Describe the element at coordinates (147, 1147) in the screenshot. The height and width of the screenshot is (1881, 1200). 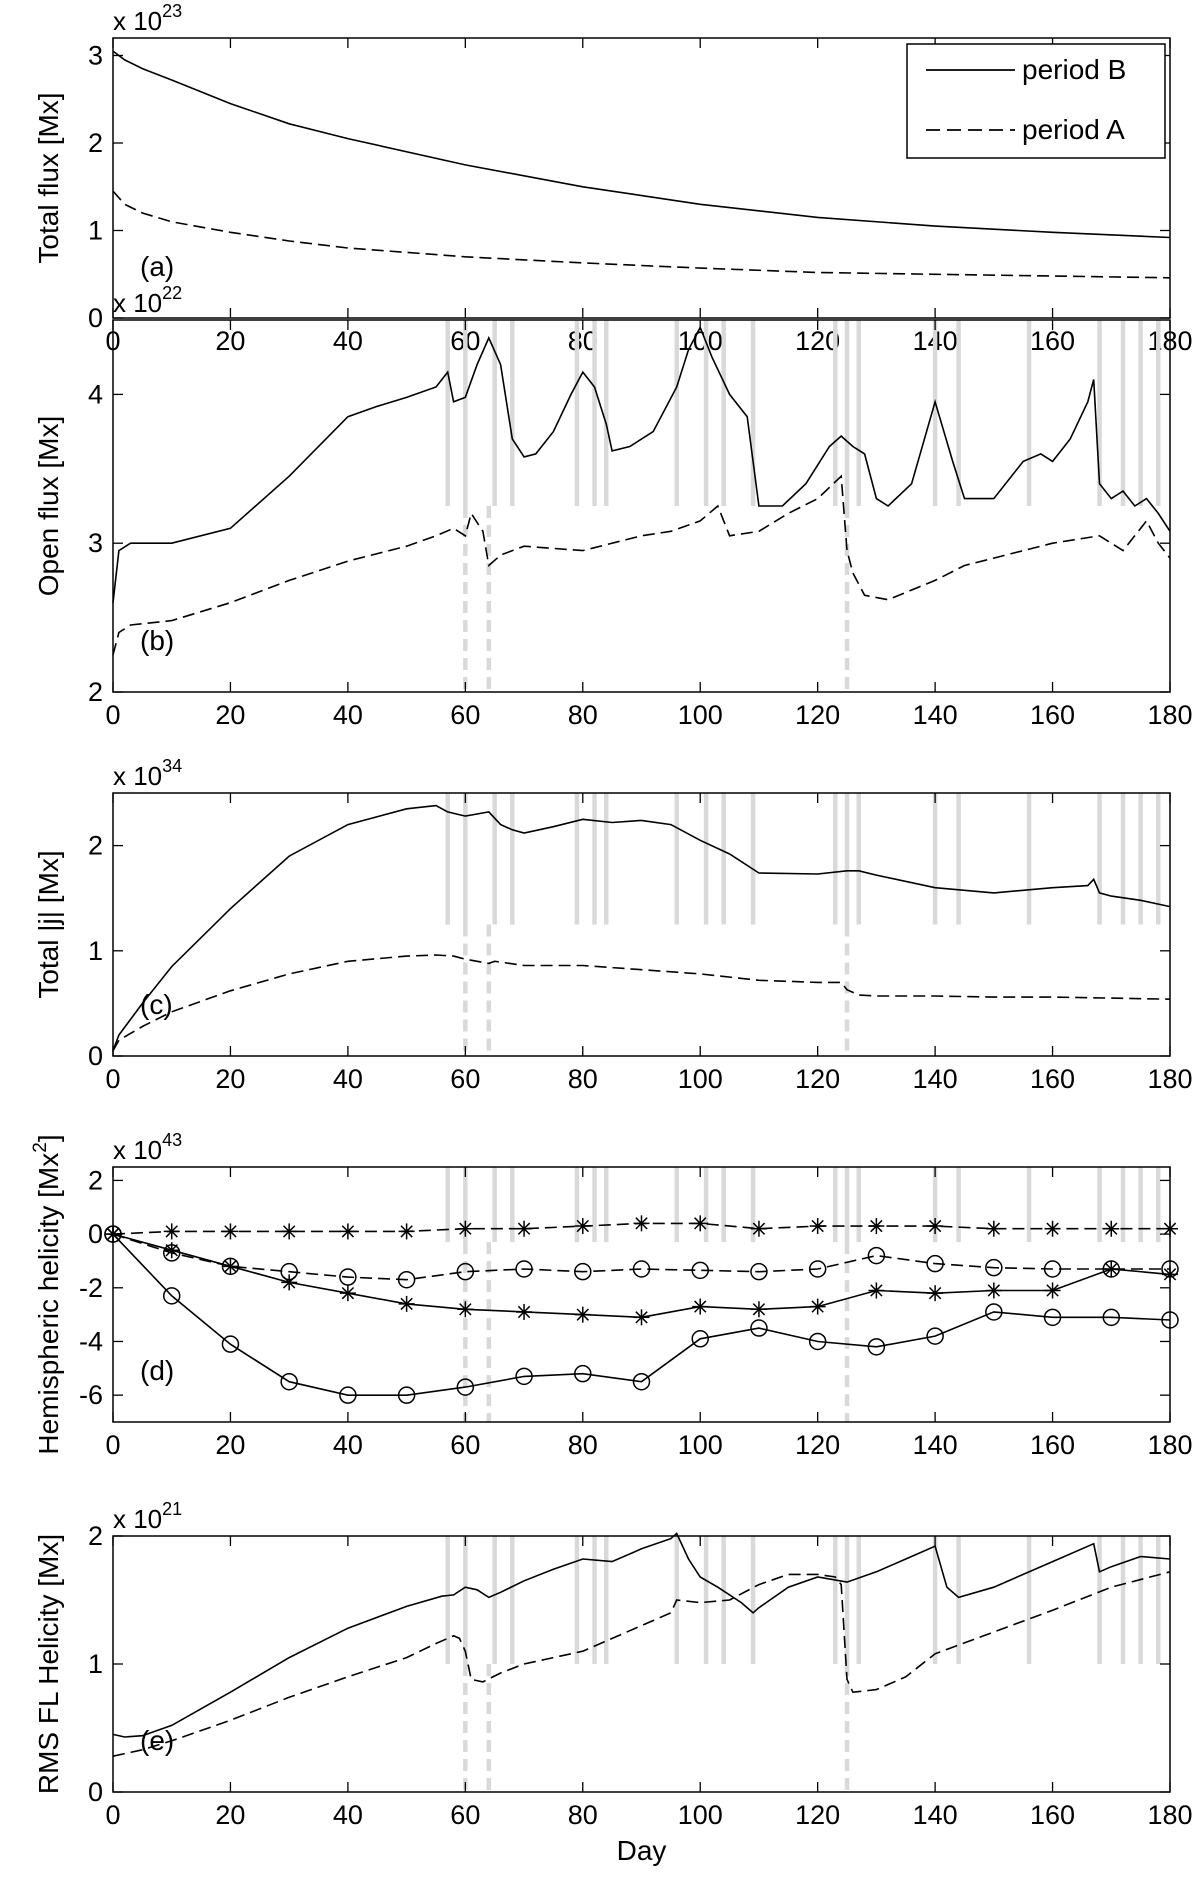
I see `exponent-label: x 1043` at that location.